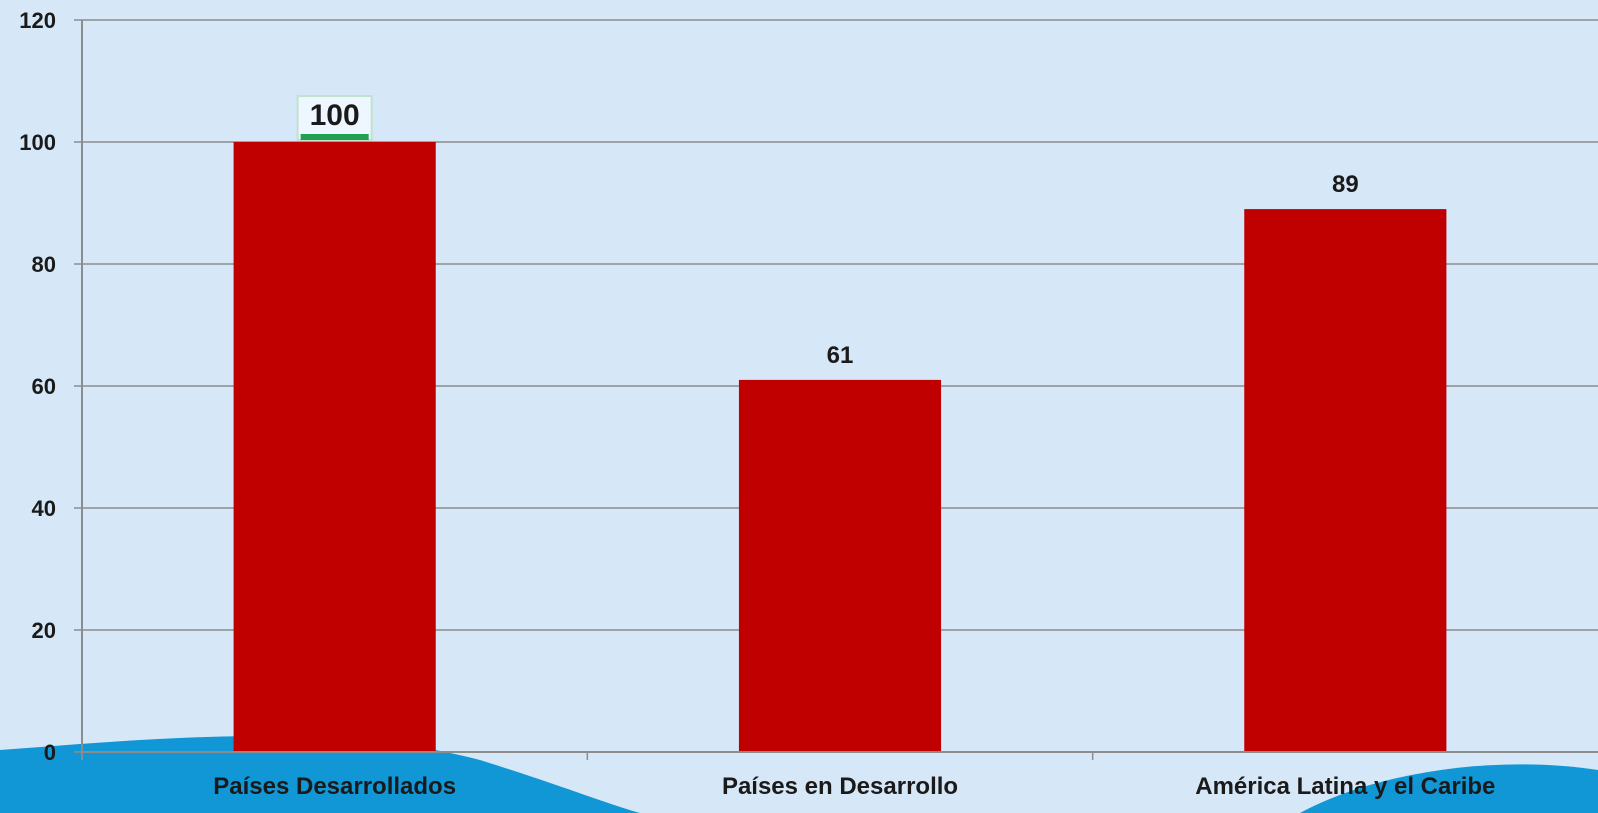 This screenshot has height=813, width=1598. What do you see at coordinates (840, 355) in the screenshot?
I see `data-label: 61` at bounding box center [840, 355].